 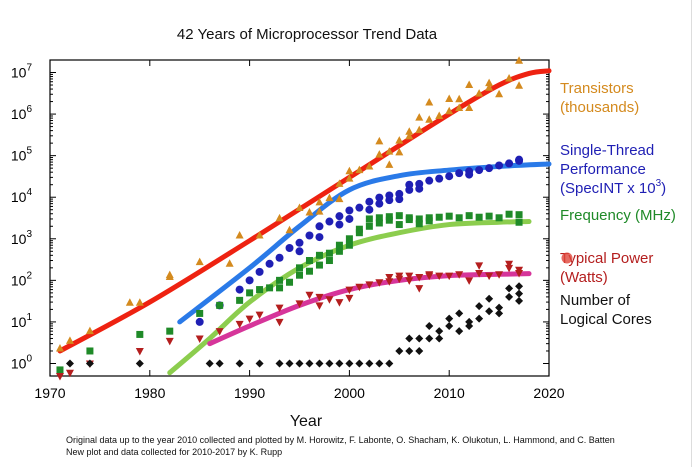 What do you see at coordinates (22, 362) in the screenshot?
I see `y-tick-label: 100` at bounding box center [22, 362].